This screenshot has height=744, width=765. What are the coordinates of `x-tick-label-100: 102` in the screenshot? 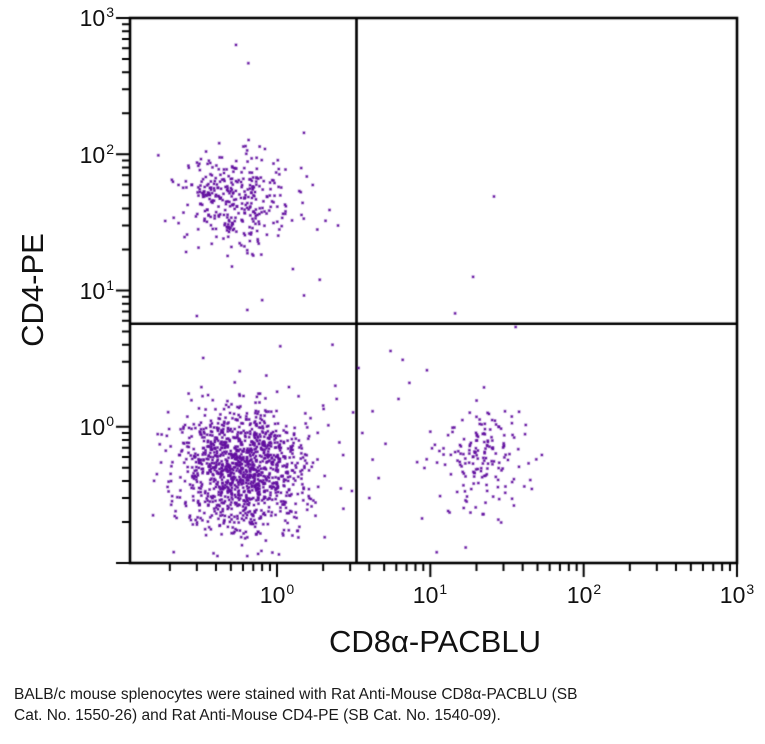 It's located at (584, 596).